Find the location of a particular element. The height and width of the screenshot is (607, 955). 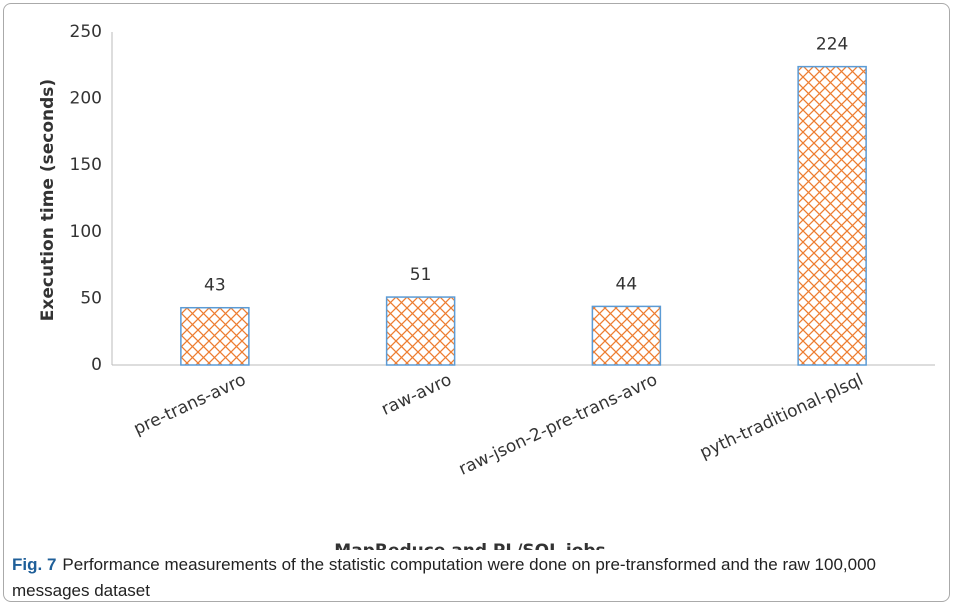

value-label: 51 is located at coordinates (421, 275).